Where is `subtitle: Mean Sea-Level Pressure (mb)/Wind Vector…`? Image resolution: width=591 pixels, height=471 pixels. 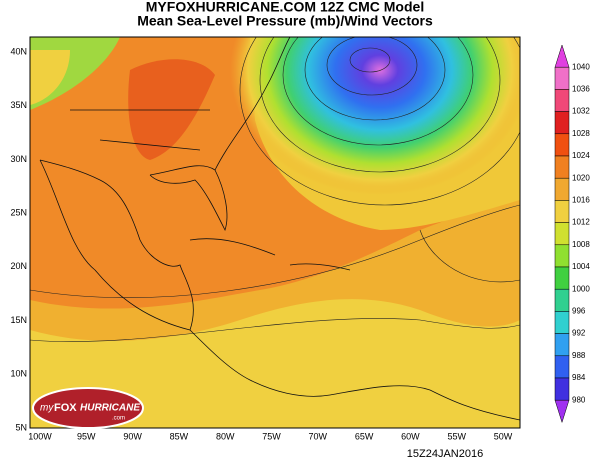
subtitle: Mean Sea-Level Pressure (mb)/Wind Vector… is located at coordinates (285, 21).